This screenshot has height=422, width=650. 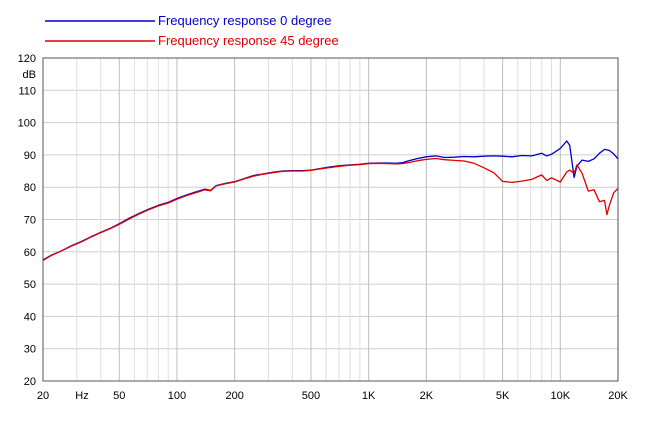 What do you see at coordinates (27, 124) in the screenshot?
I see `y-tick-label: 100` at bounding box center [27, 124].